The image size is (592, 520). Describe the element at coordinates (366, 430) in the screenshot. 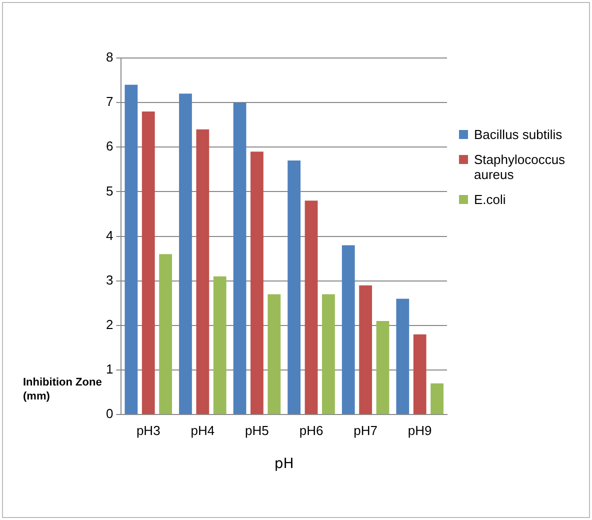

I see `x-tick-label: pH7` at that location.